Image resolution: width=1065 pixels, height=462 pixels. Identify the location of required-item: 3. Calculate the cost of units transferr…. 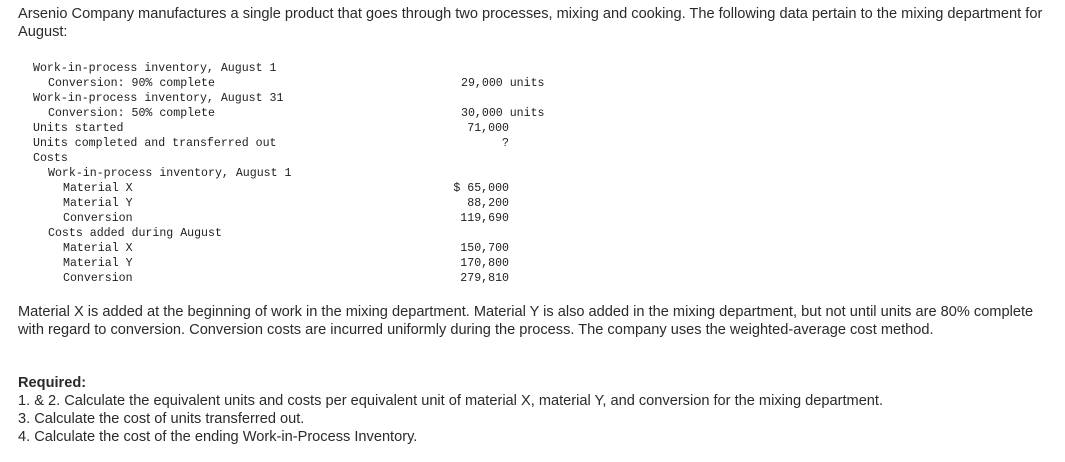
(161, 419).